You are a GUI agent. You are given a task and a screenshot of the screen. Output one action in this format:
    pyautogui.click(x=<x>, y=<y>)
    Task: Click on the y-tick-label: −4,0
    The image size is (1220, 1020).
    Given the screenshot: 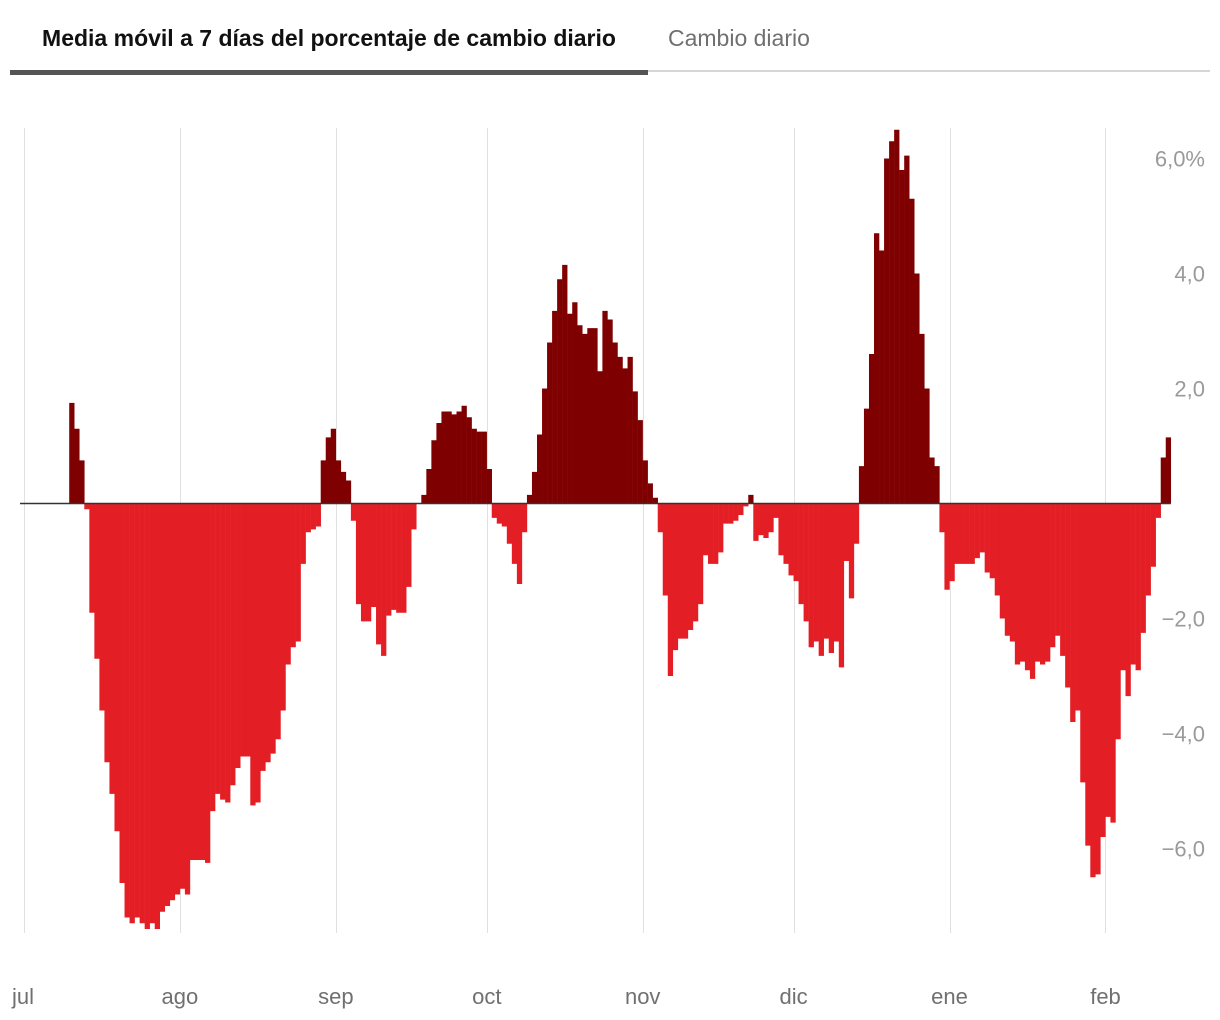 What is the action you would take?
    pyautogui.click(x=1183, y=734)
    